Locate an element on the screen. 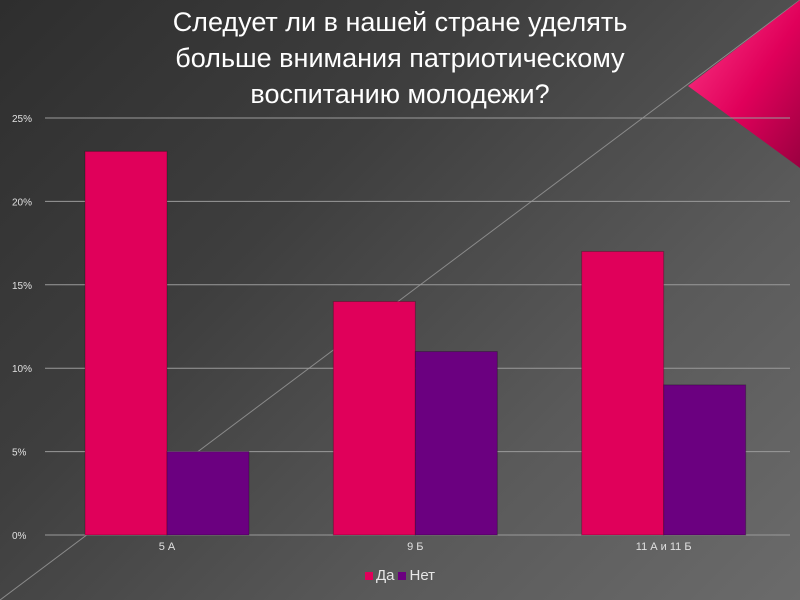 Image resolution: width=800 pixels, height=600 pixels. legend-item-no: Нет is located at coordinates (416, 575).